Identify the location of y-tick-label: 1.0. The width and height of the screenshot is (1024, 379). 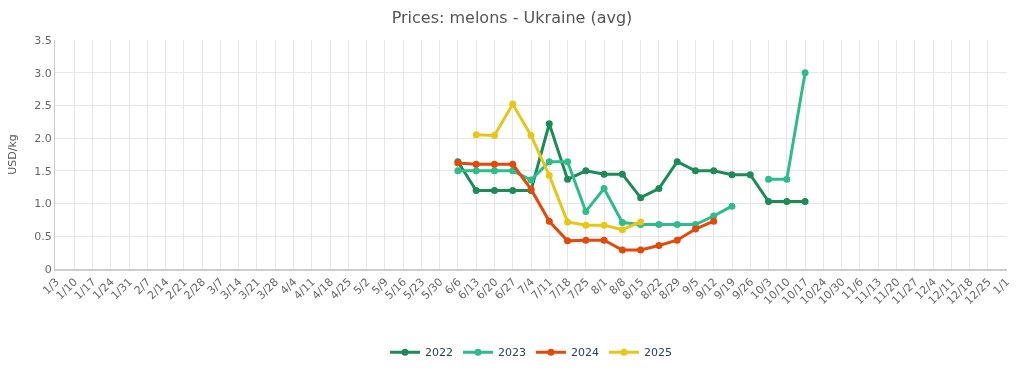
(43, 204).